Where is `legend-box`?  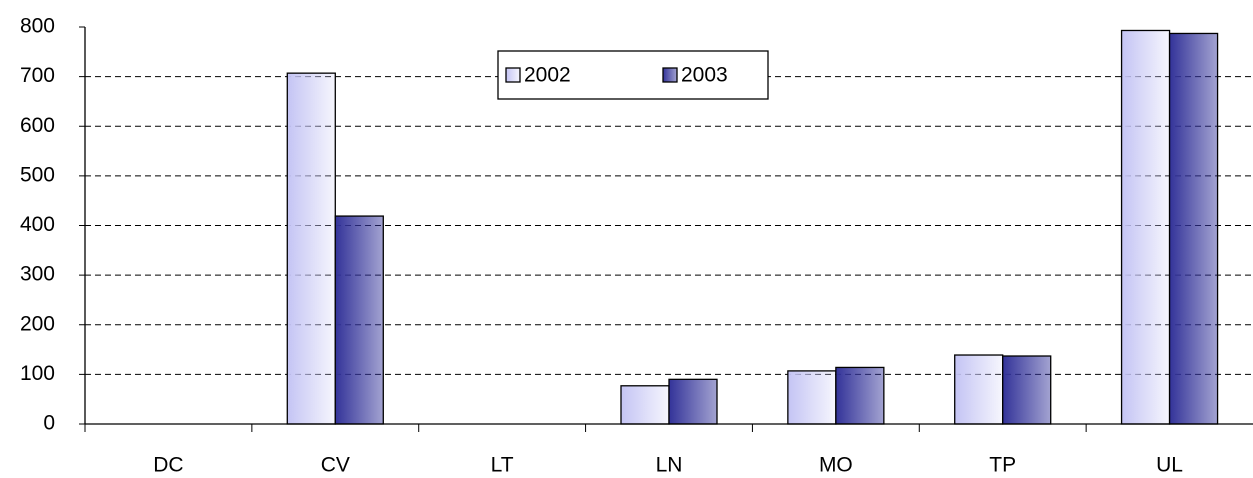
legend-box is located at coordinates (633, 75).